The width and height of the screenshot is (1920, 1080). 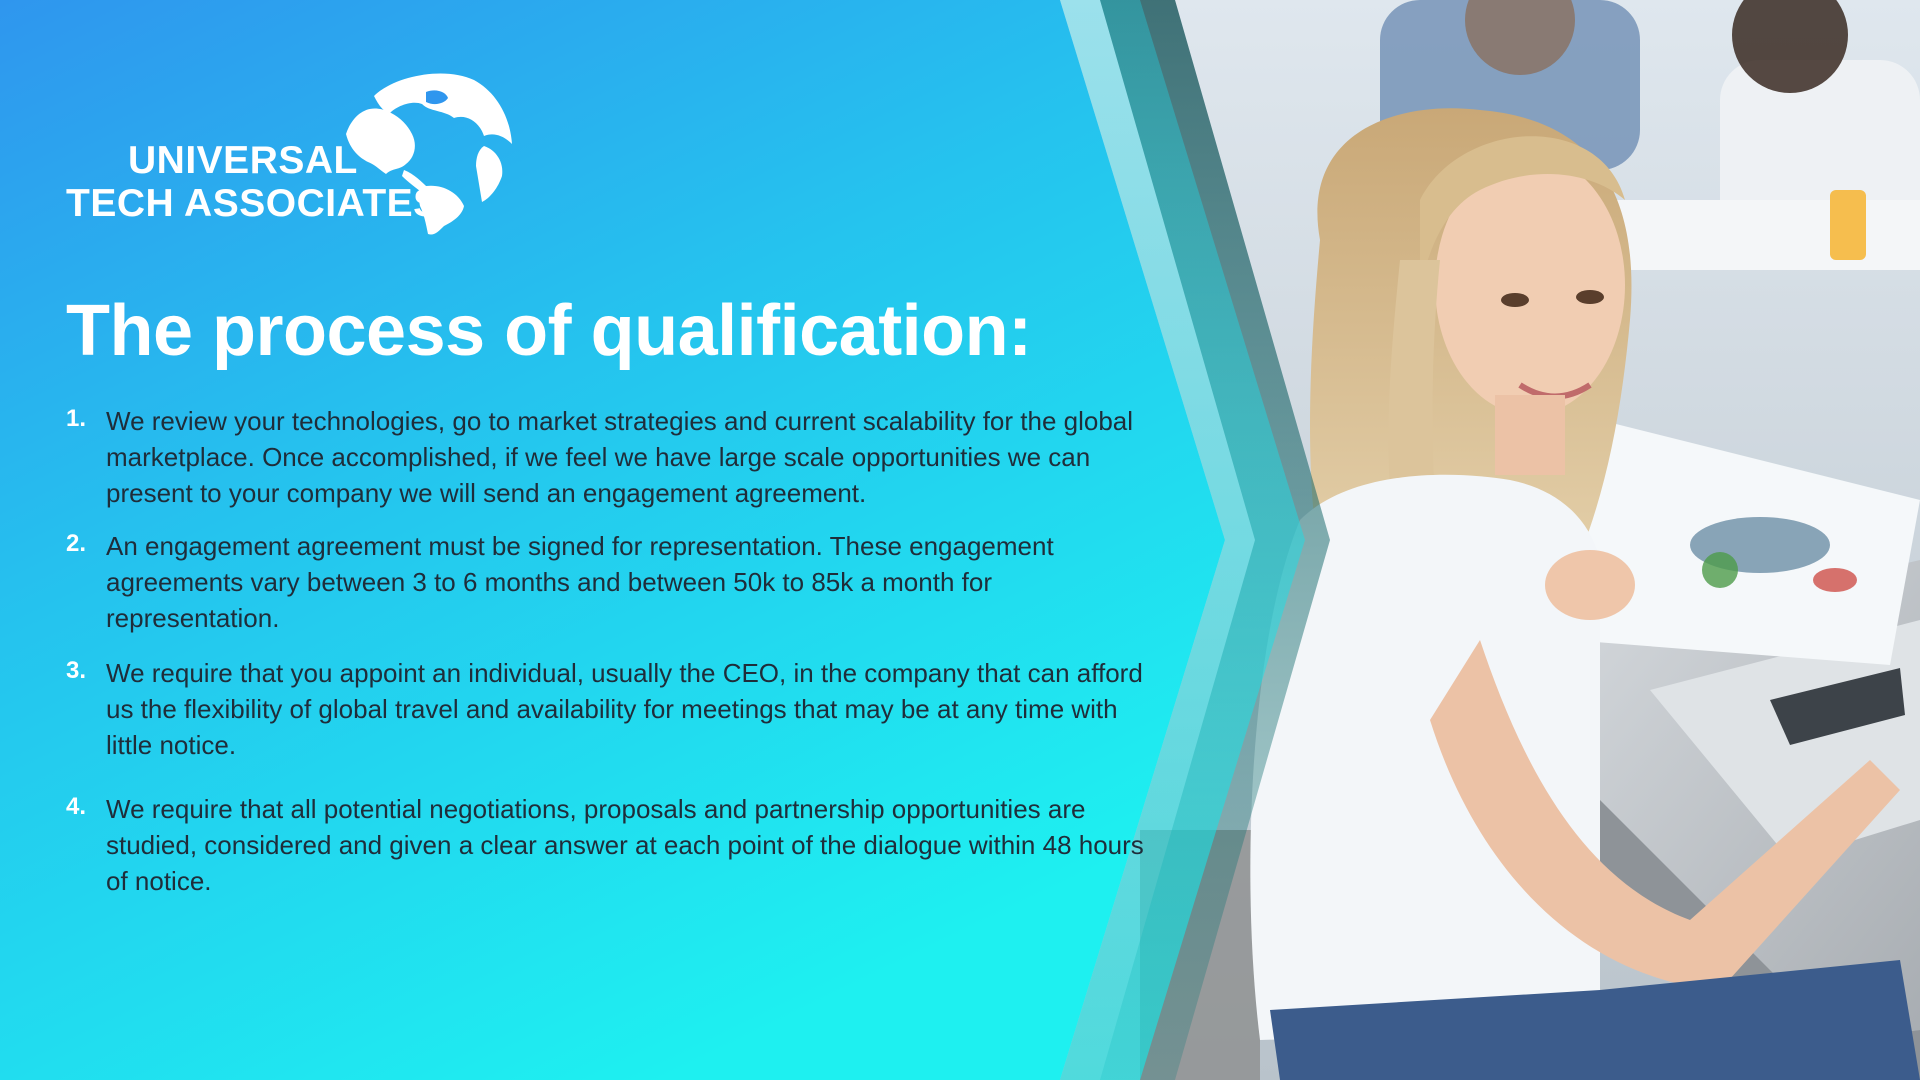 I want to click on page-title: The process of qualification:, so click(x=549, y=331).